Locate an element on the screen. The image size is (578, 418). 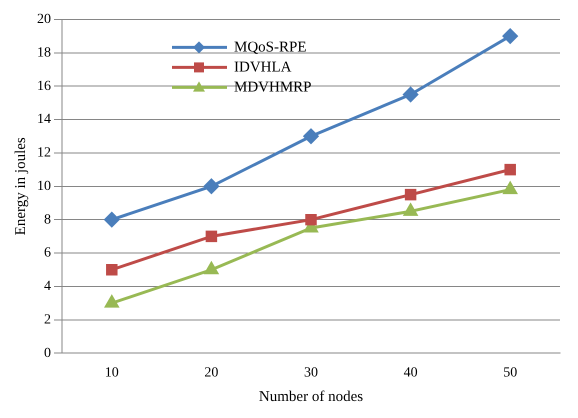
legend-label: IDVHLA is located at coordinates (263, 67).